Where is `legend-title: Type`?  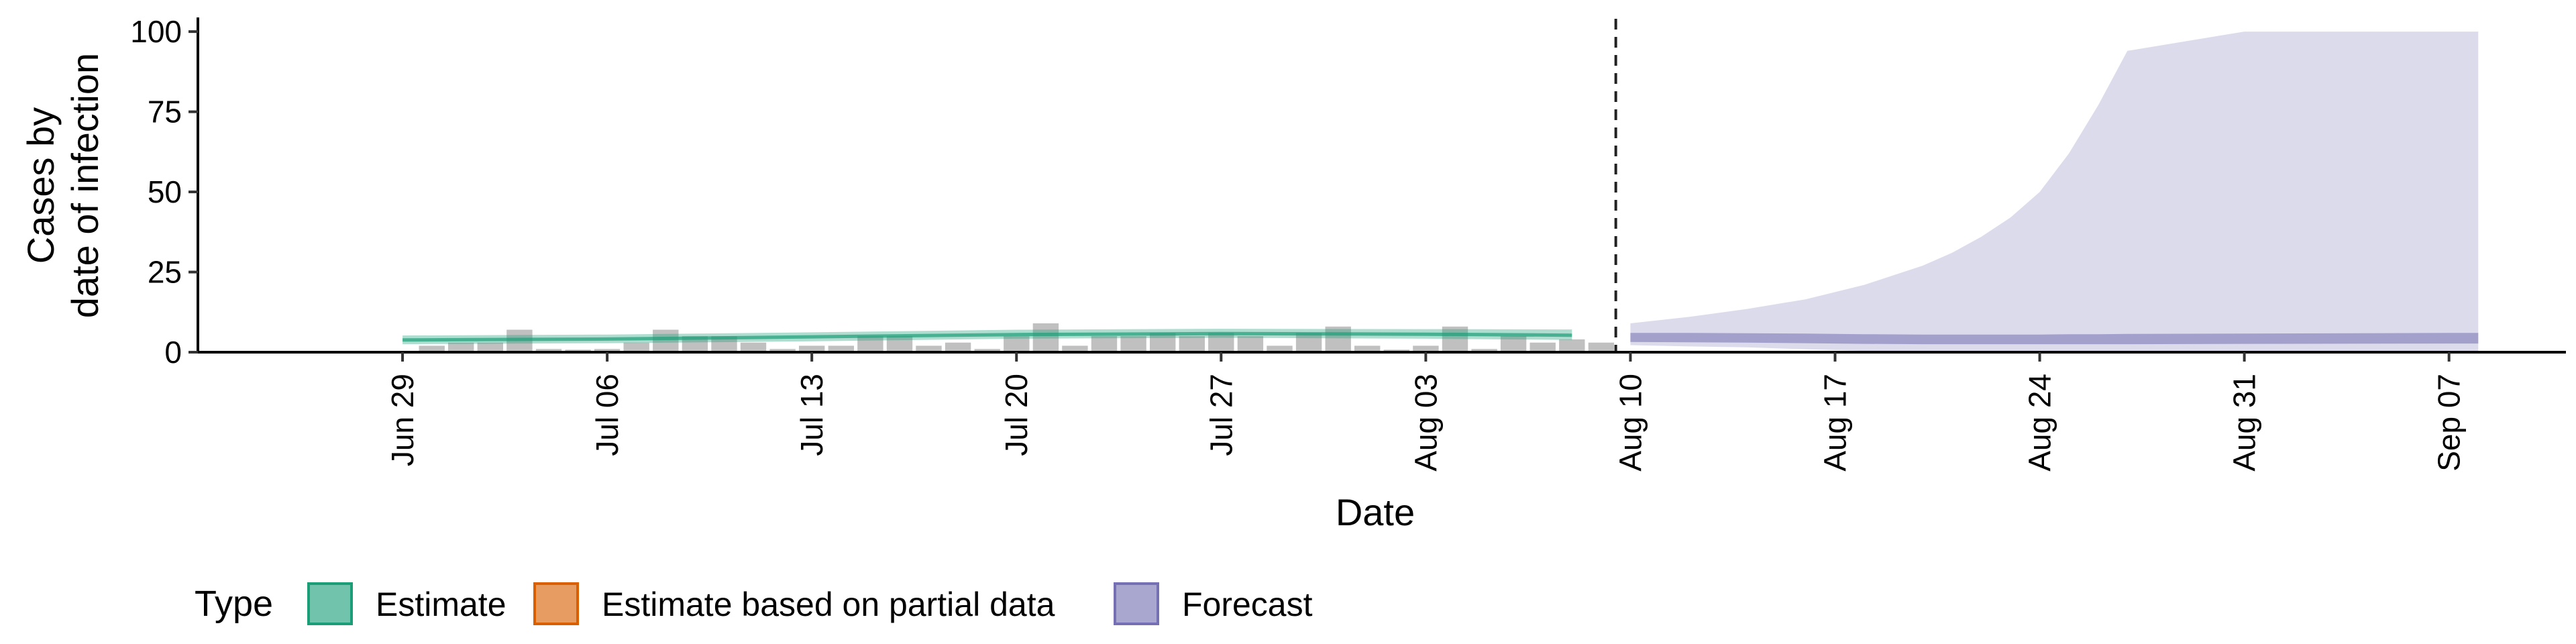 legend-title: Type is located at coordinates (234, 604).